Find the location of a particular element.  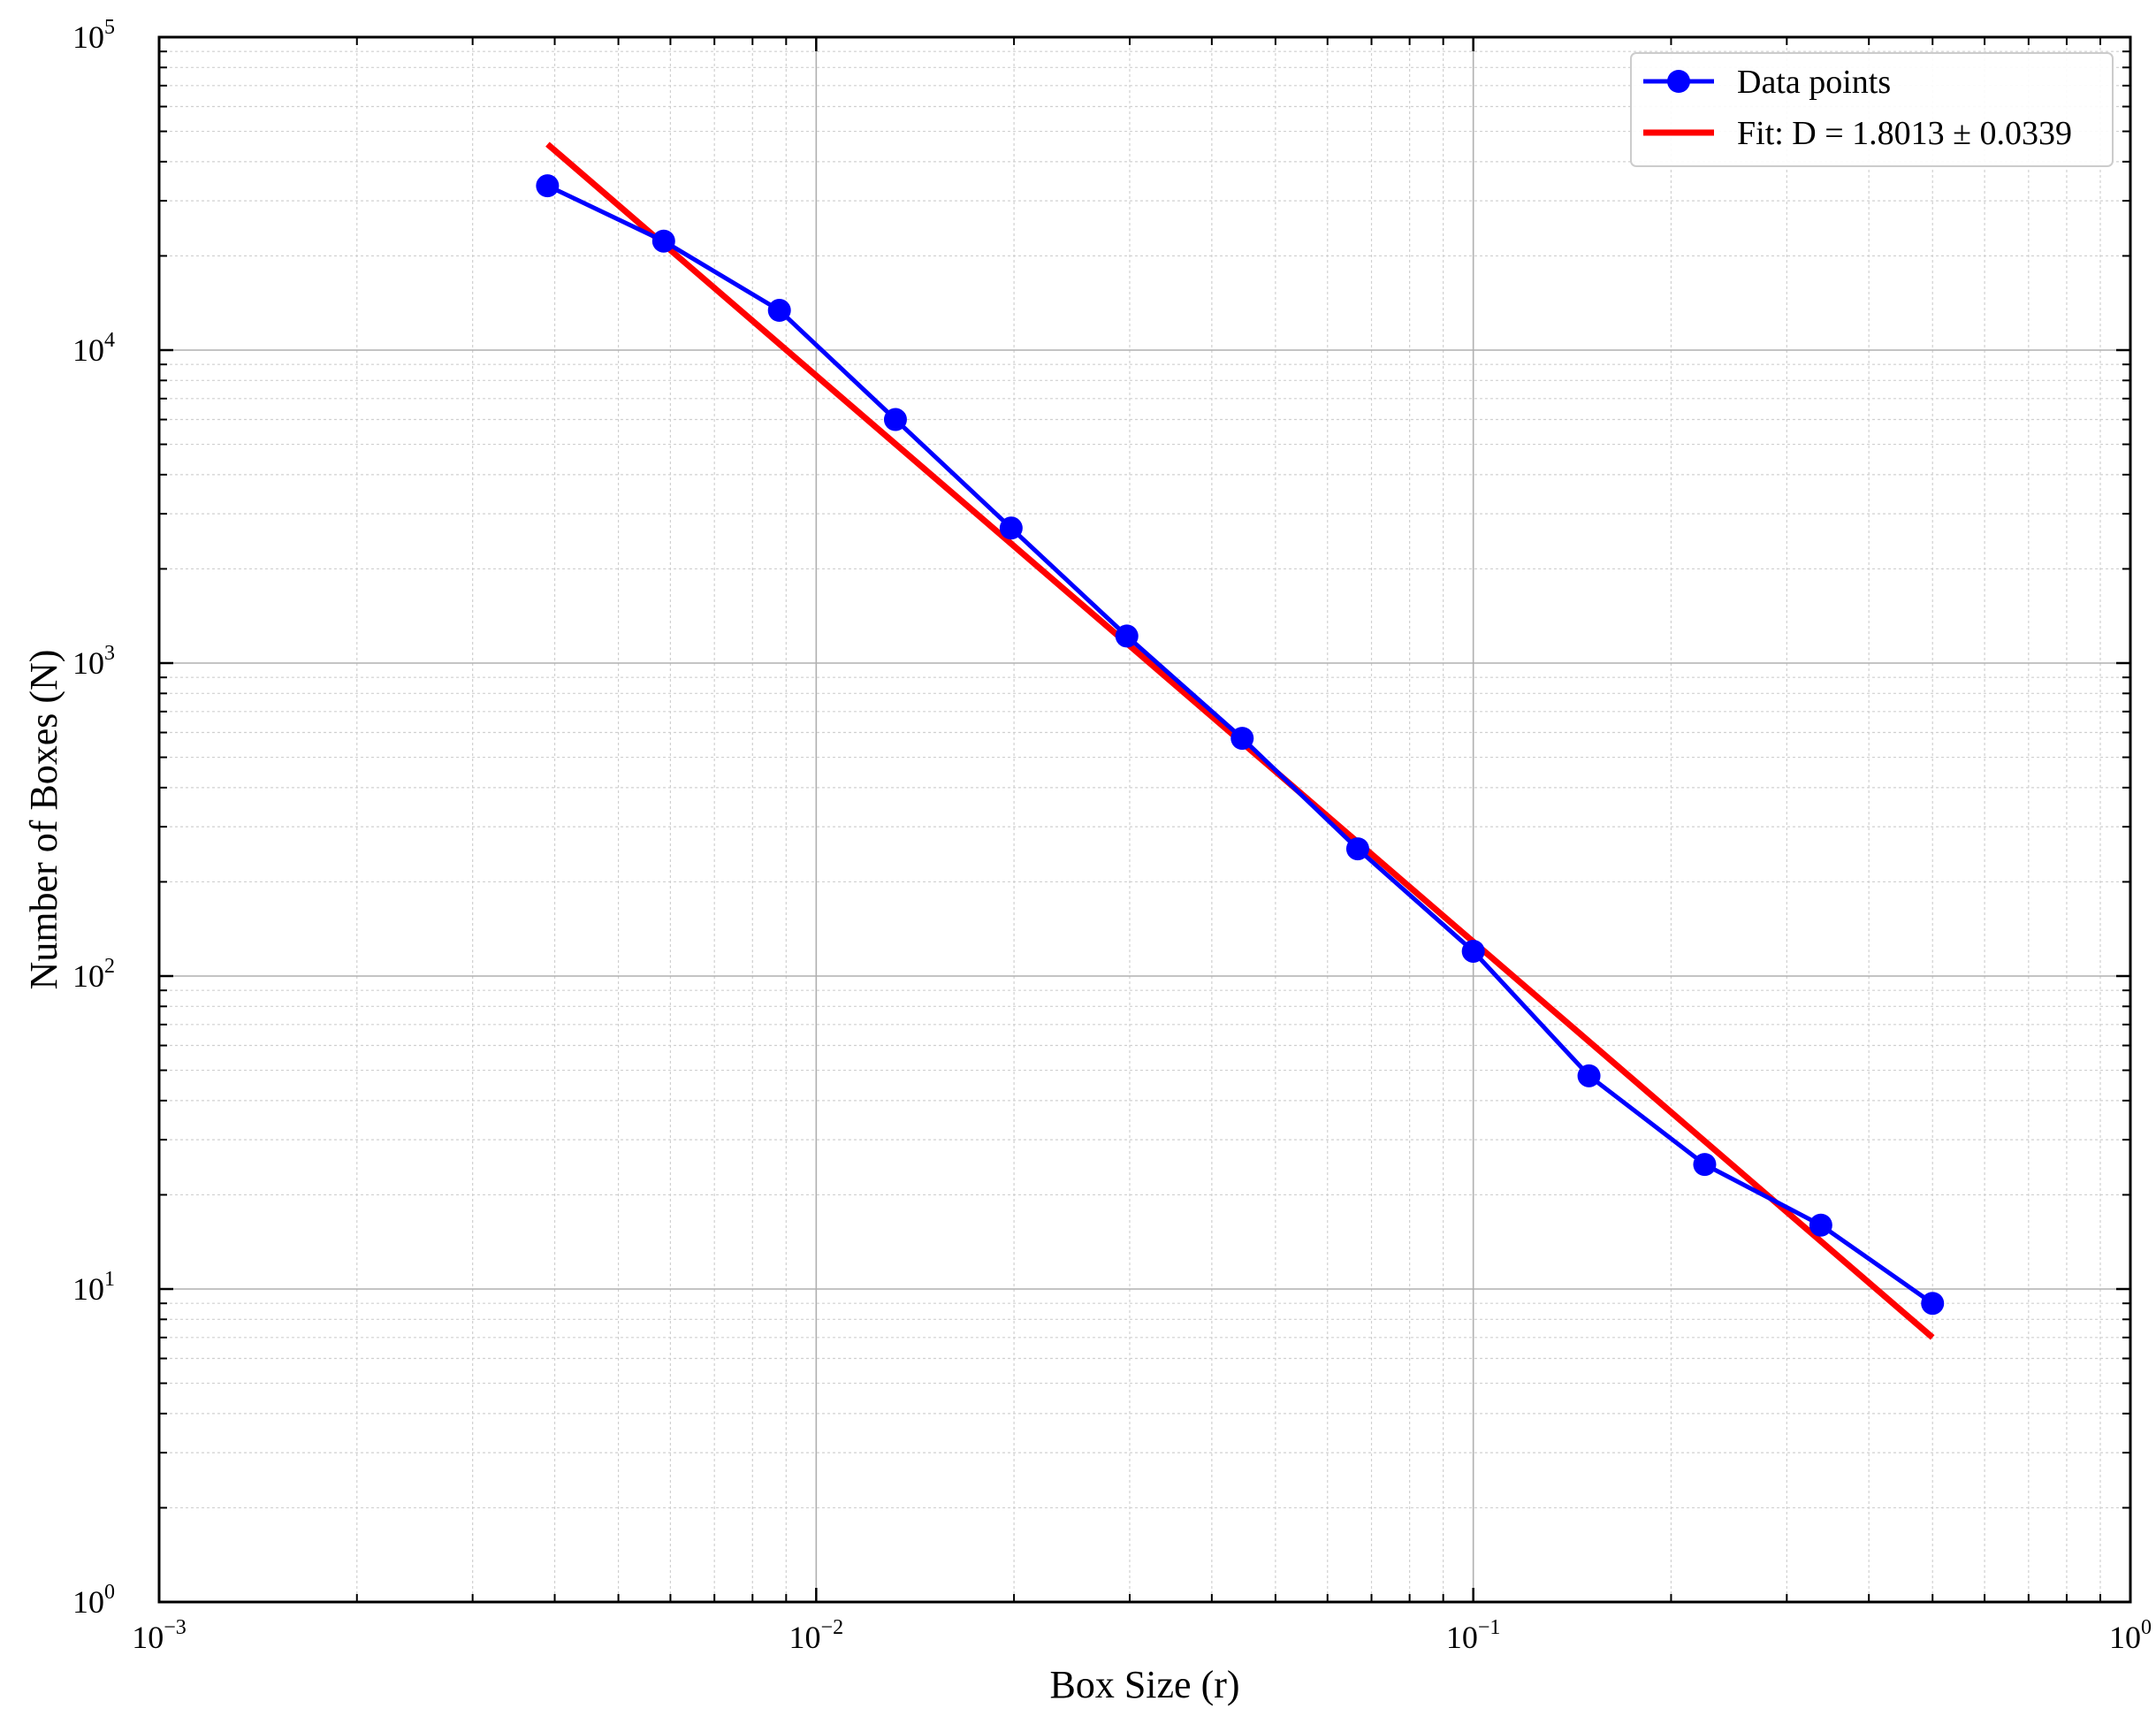

legend: Data points Fit: D = 1.8013 ± 0.0339 is located at coordinates (1872, 109).